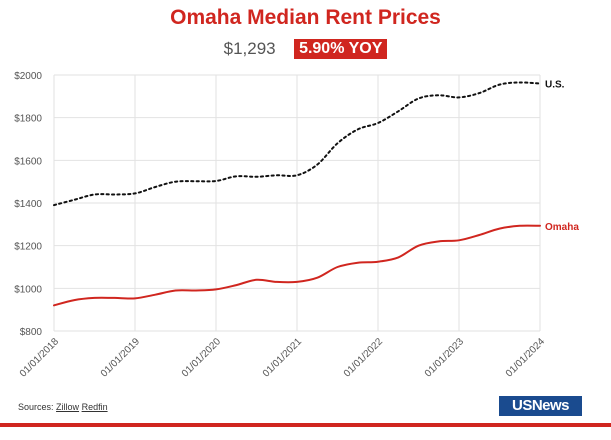  Describe the element at coordinates (201, 357) in the screenshot. I see `x-tick-label: 01/01/2020` at that location.